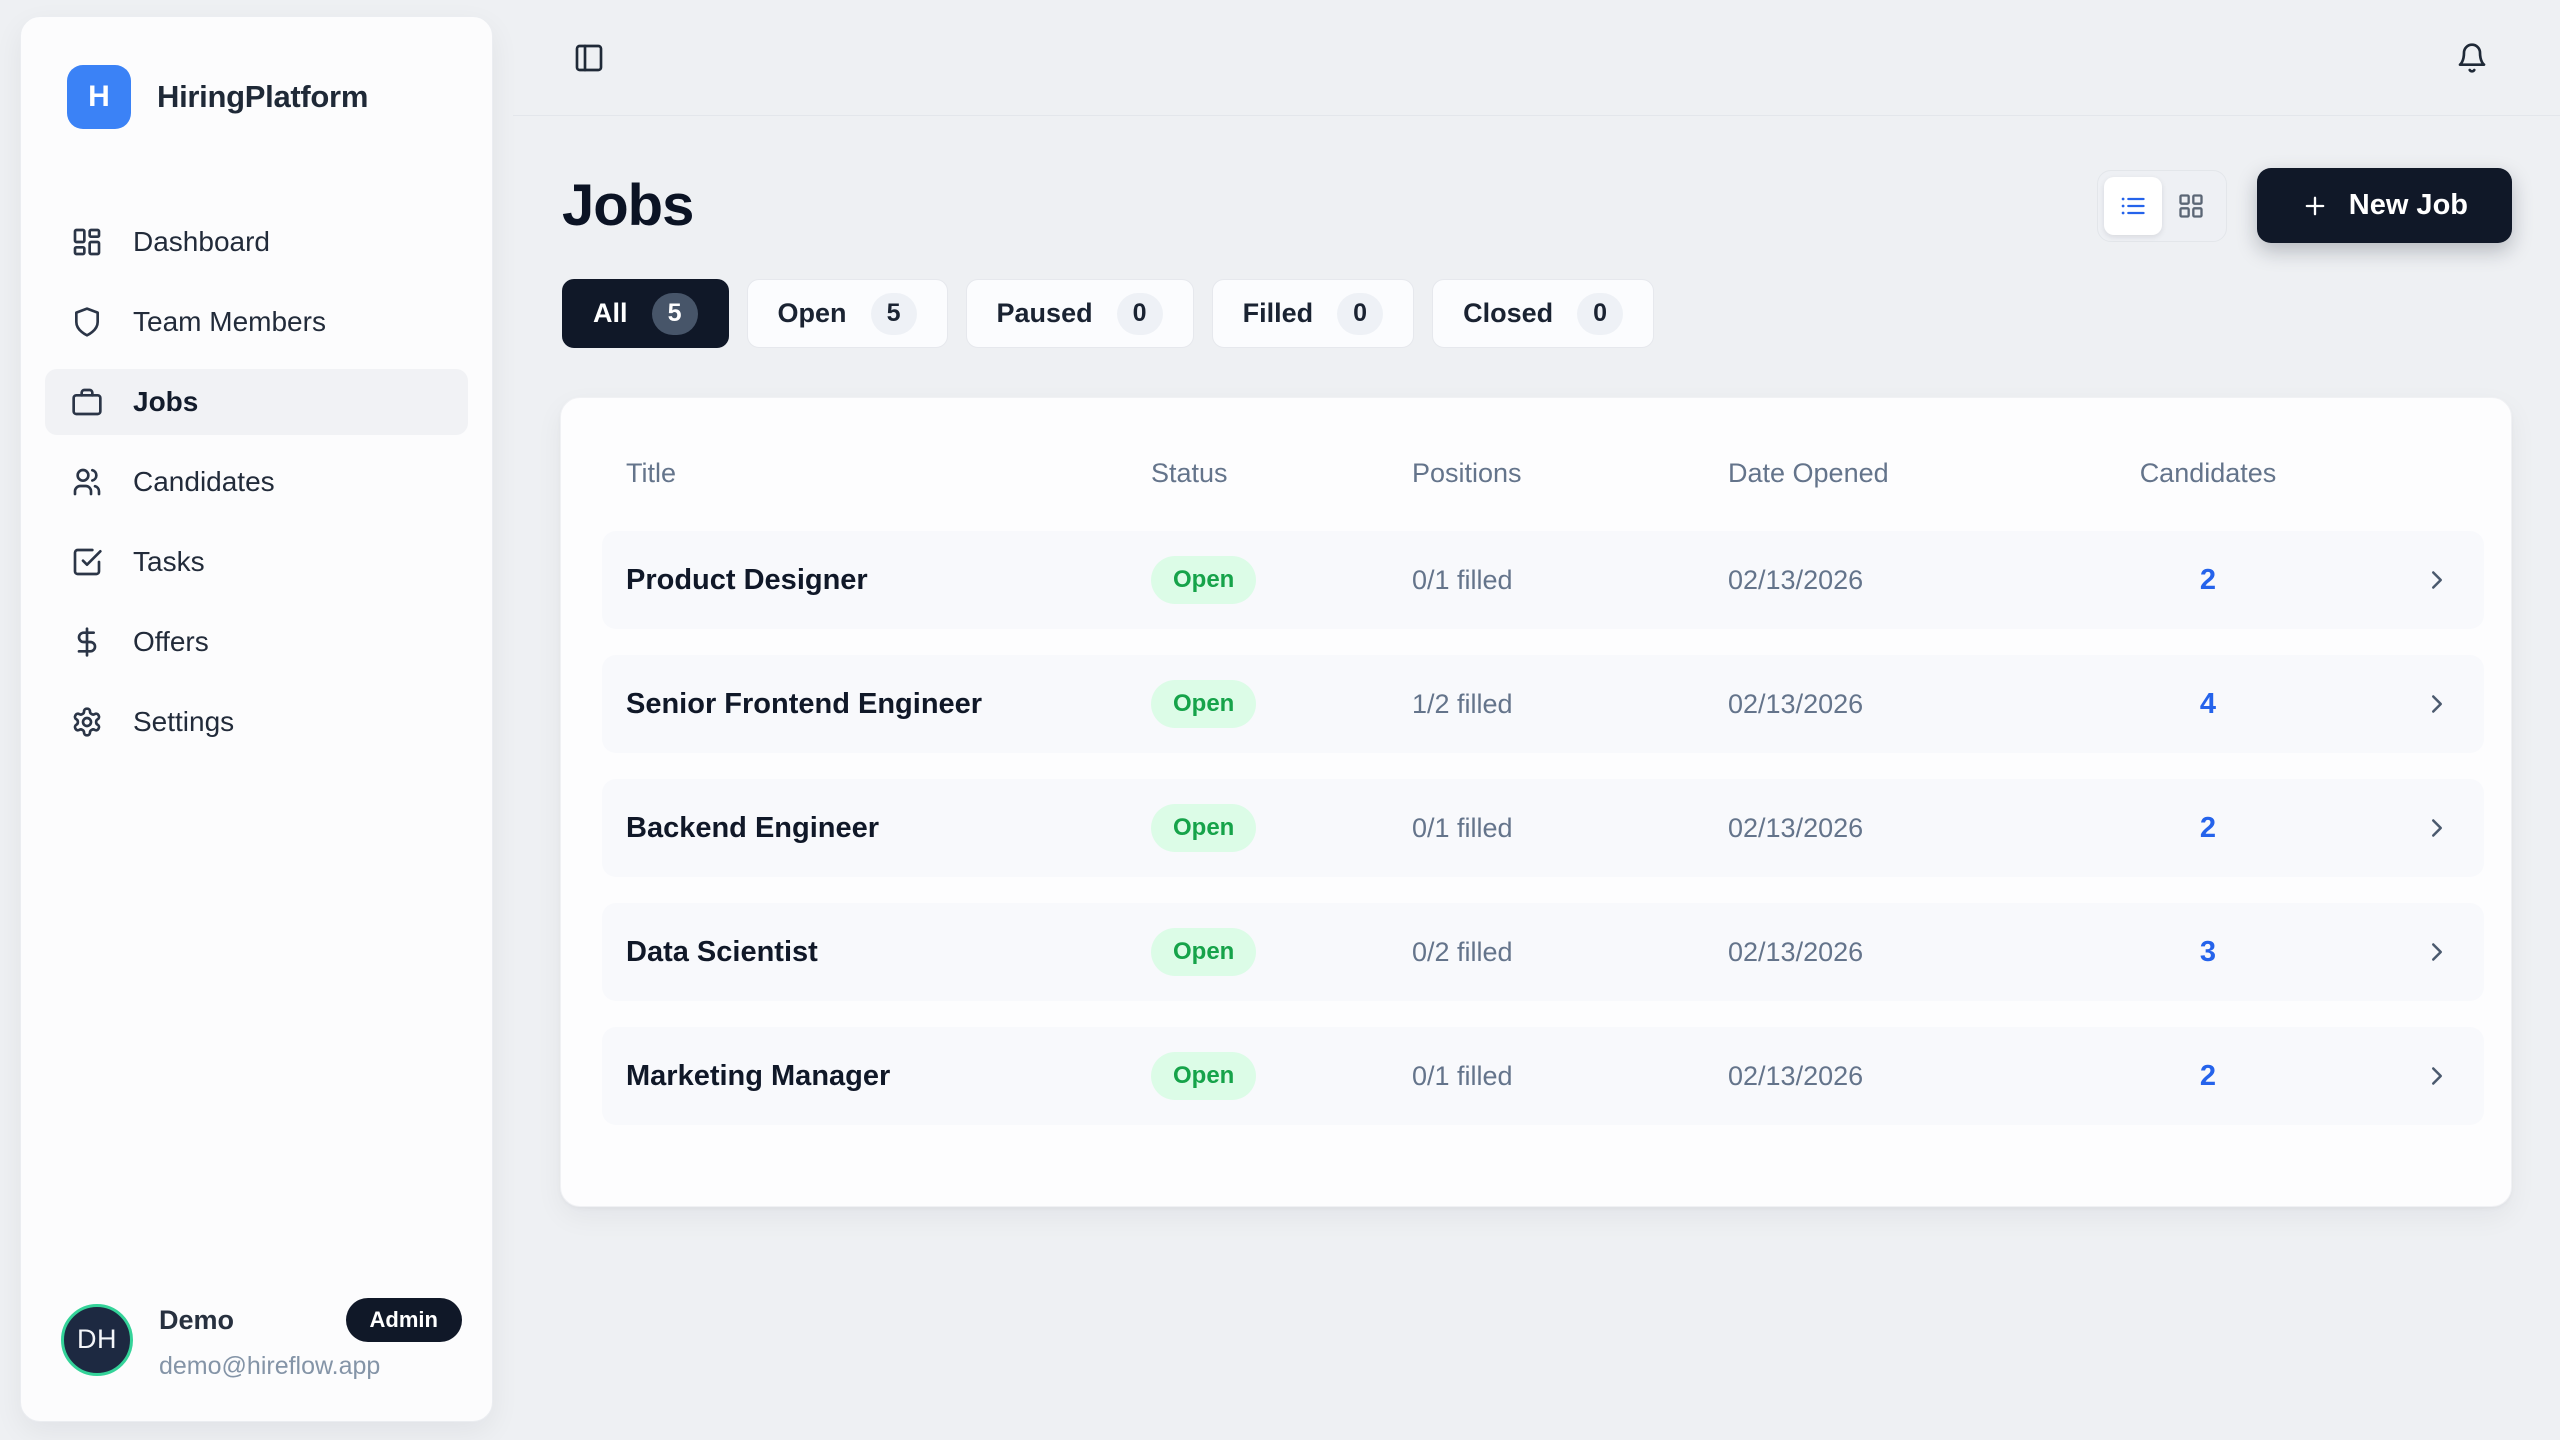 This screenshot has height=1440, width=2560. Describe the element at coordinates (812, 313) in the screenshot. I see `filter-label: Open` at that location.